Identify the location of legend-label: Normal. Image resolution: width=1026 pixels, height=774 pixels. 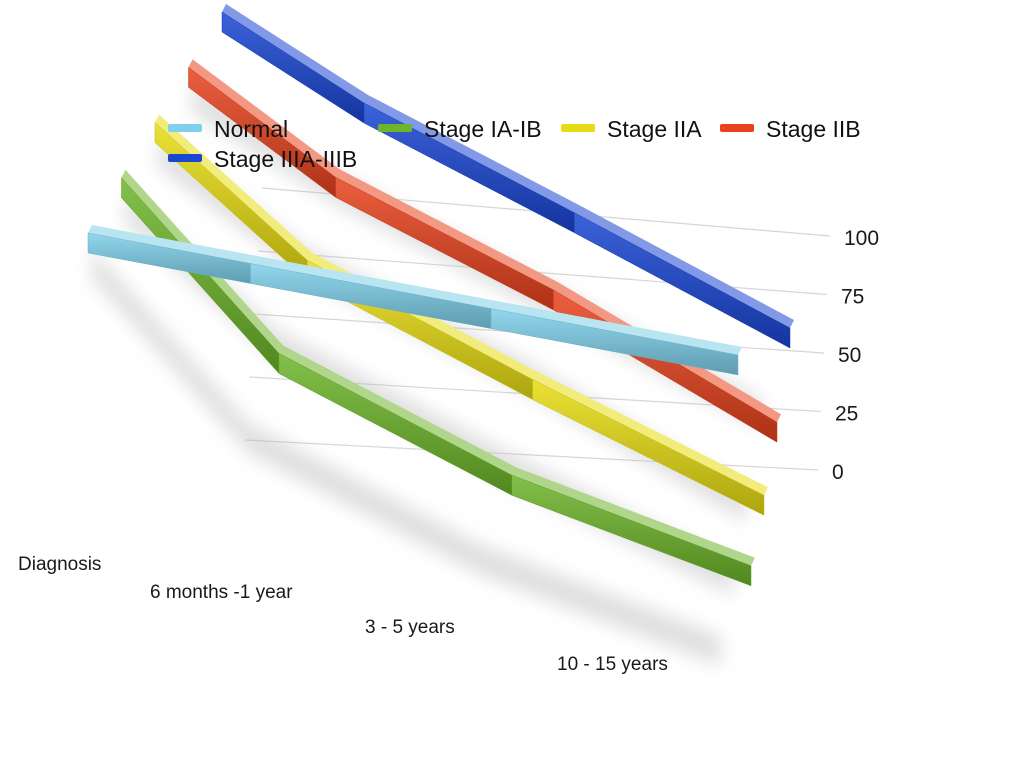
(251, 129).